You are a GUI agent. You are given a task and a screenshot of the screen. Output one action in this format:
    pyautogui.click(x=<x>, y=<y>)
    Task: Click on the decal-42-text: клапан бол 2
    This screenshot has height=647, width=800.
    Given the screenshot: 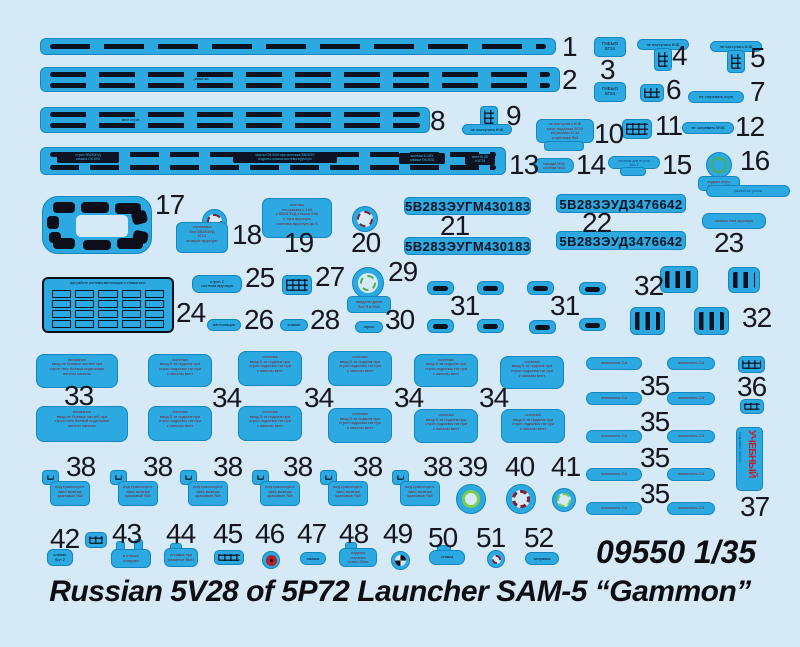 What is the action you would take?
    pyautogui.click(x=60, y=557)
    